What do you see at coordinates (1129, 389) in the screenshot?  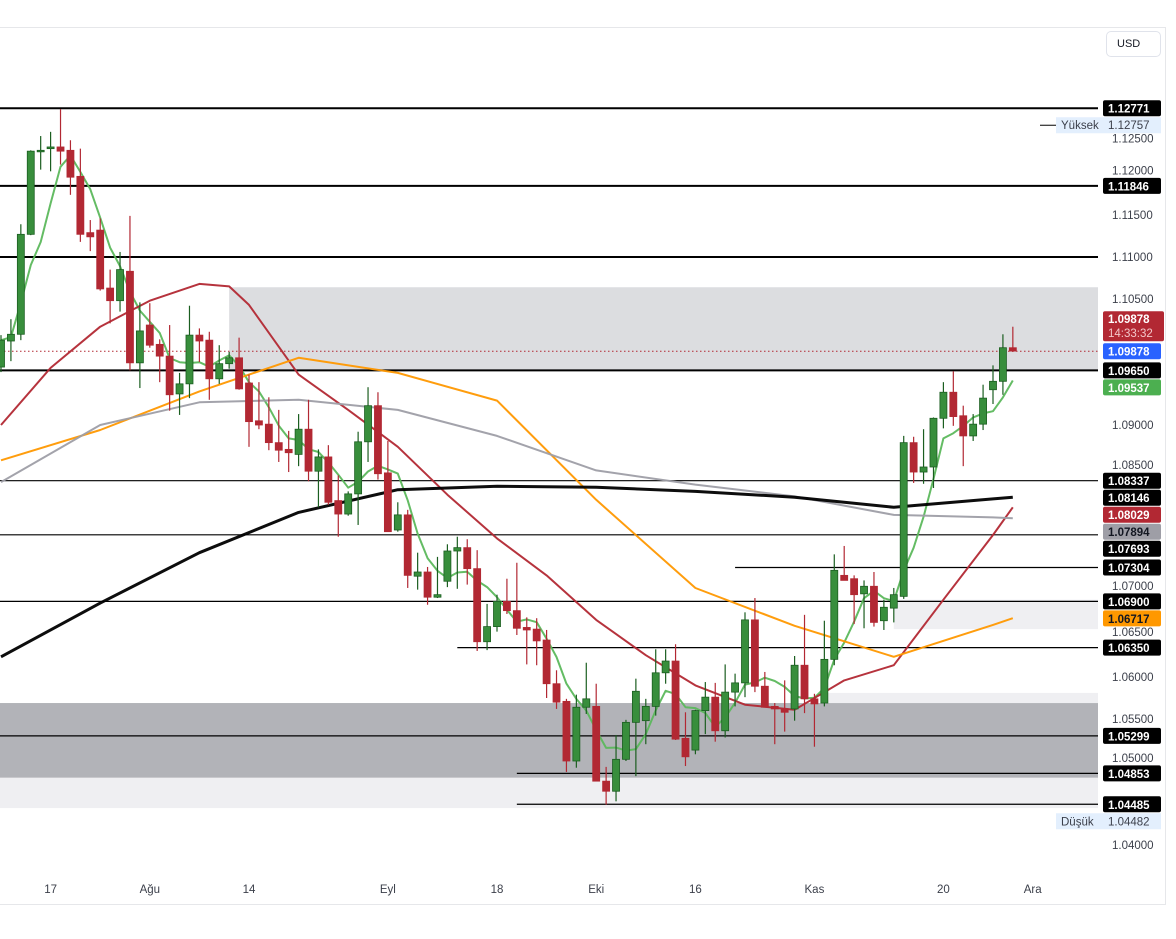 I see `price-badge-text: 1.09537` at bounding box center [1129, 389].